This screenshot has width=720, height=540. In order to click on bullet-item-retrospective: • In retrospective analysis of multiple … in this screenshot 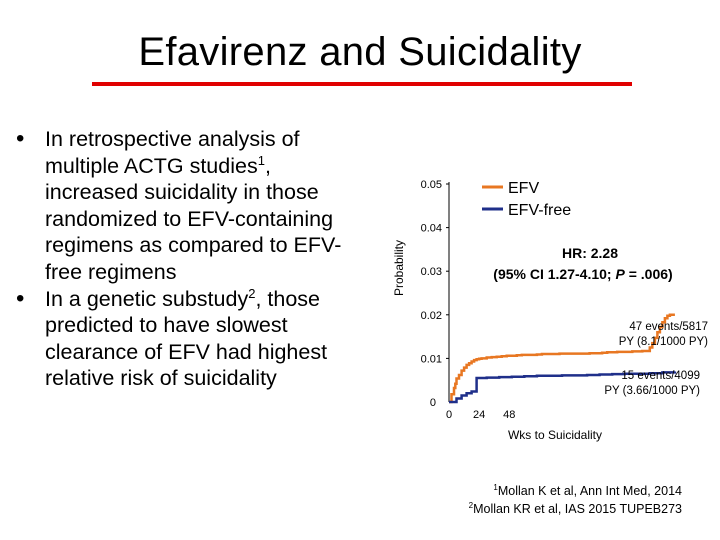, I will do `click(186, 205)`.